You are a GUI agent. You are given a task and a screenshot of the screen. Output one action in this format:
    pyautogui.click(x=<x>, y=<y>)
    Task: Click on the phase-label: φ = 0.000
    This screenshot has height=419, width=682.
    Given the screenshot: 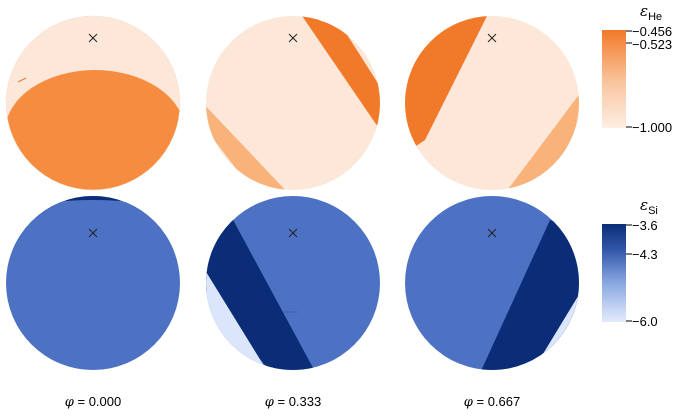 What is the action you would take?
    pyautogui.click(x=93, y=402)
    